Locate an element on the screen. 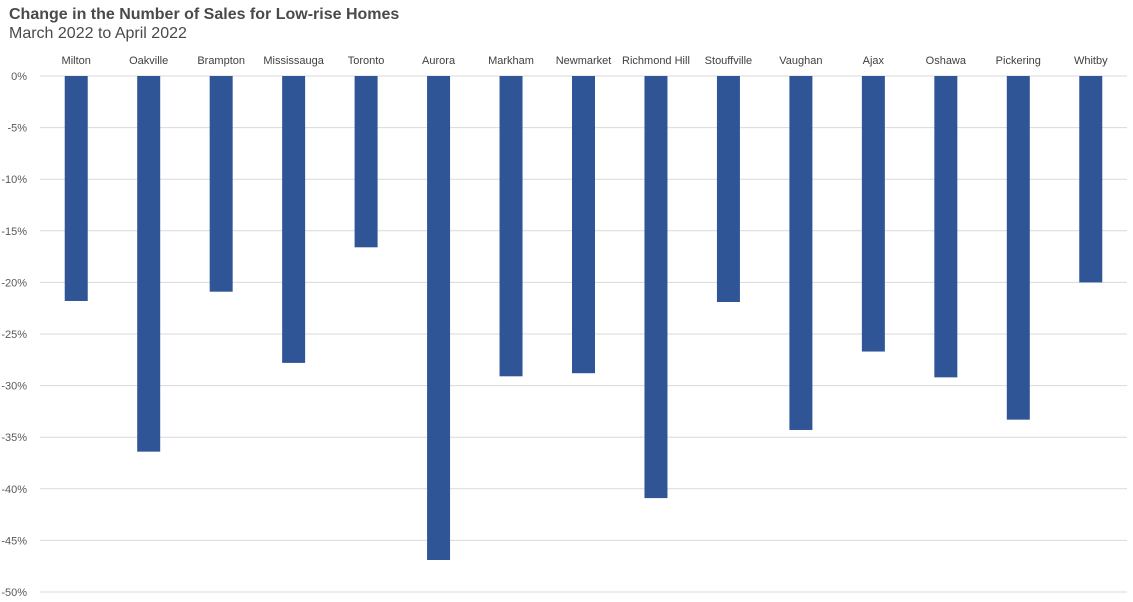 The image size is (1133, 602). bar-mississauga is located at coordinates (294, 219).